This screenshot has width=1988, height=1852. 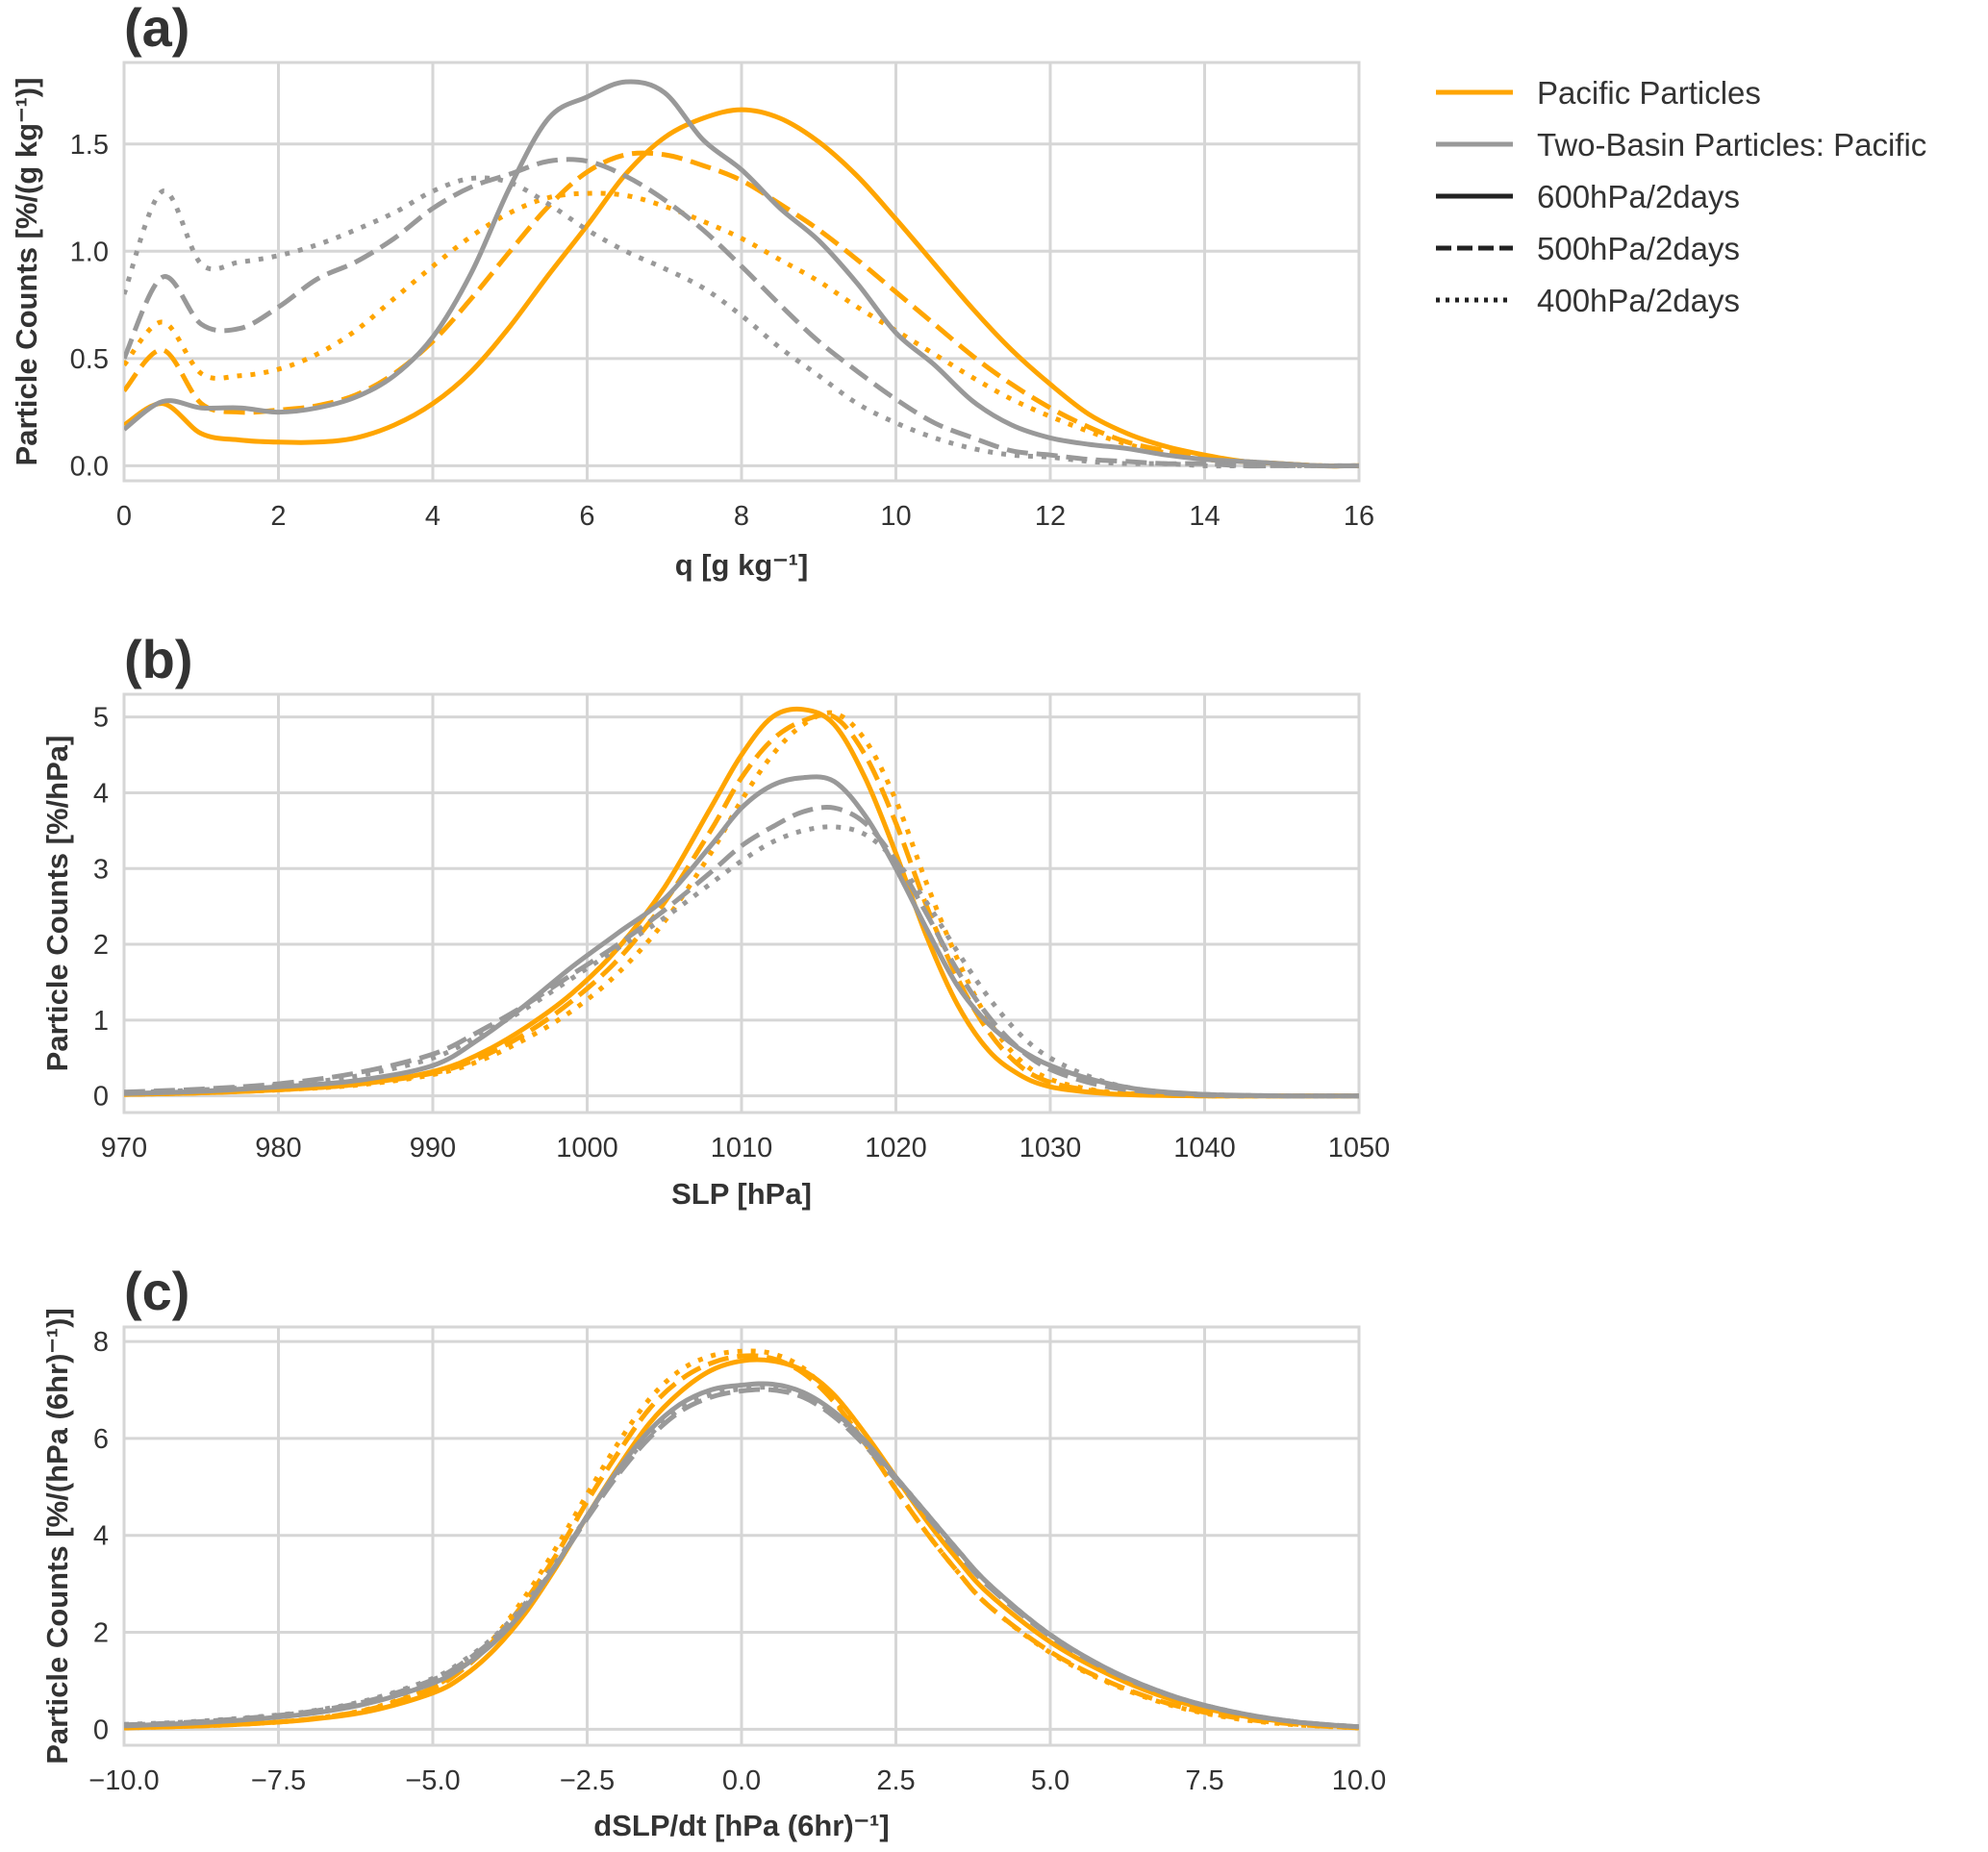 What do you see at coordinates (1204, 1781) in the screenshot?
I see `x-tick-label: 7.5` at bounding box center [1204, 1781].